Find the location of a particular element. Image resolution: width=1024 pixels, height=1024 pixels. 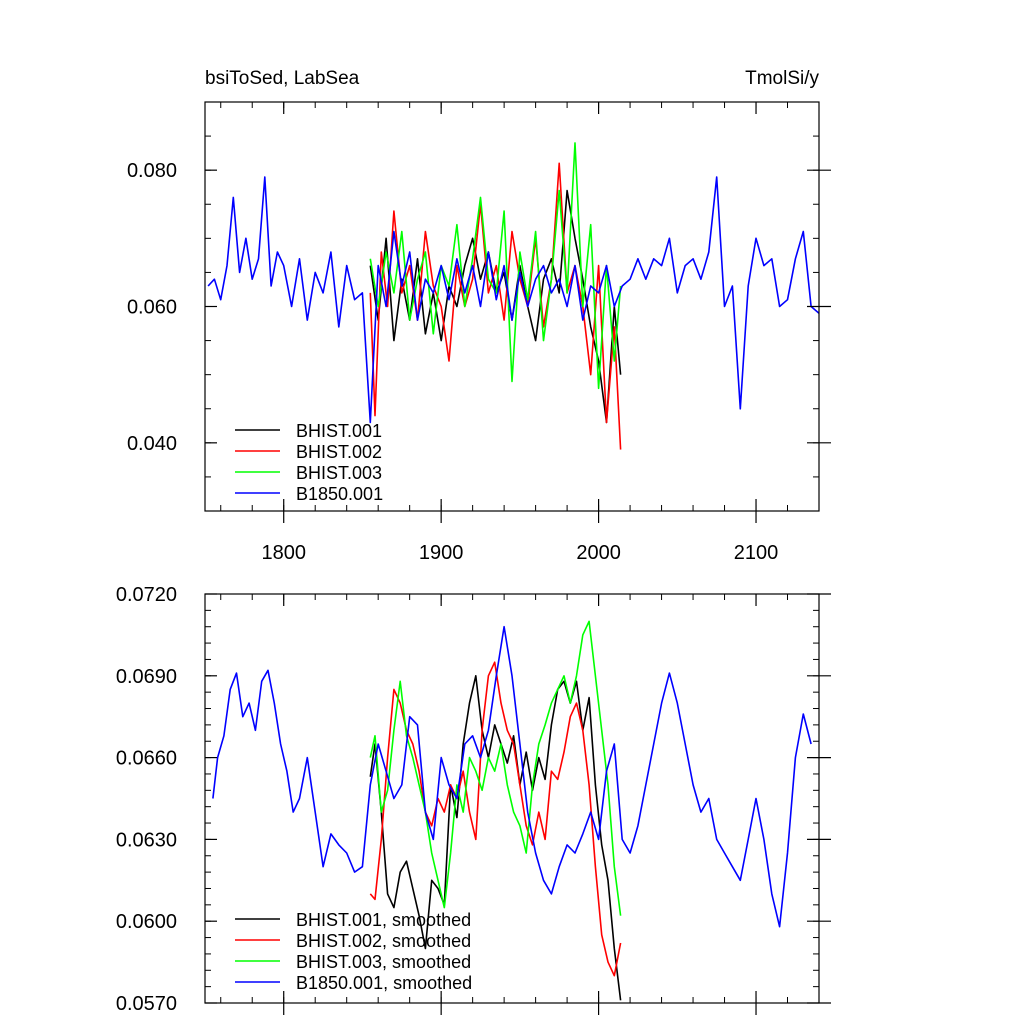

y-tick-label: 0.0690 is located at coordinates (146, 677).